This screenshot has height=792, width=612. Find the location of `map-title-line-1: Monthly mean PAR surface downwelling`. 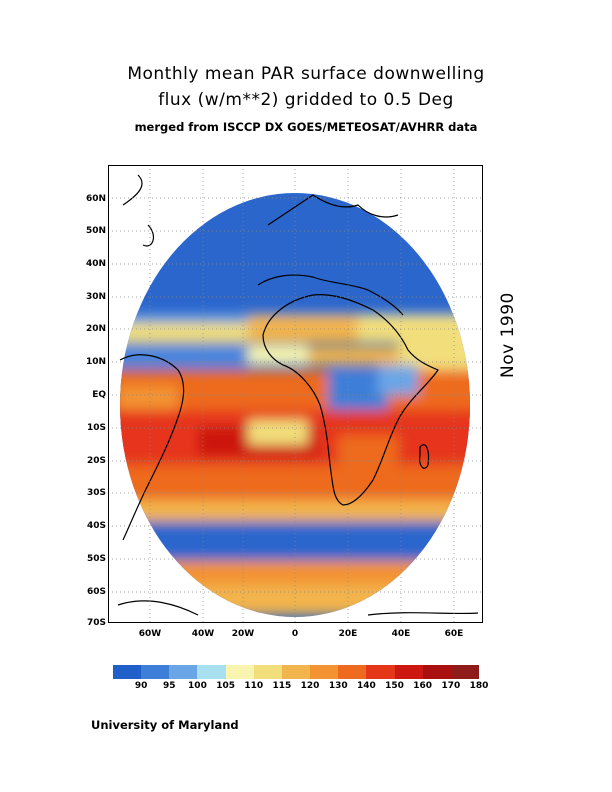

map-title-line-1: Monthly mean PAR surface downwelling is located at coordinates (306, 74).